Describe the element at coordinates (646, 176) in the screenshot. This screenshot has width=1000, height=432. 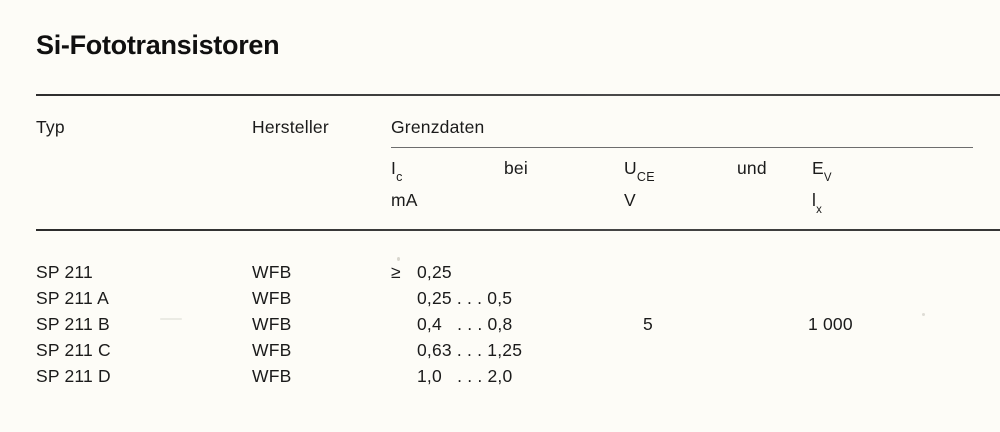
I see `uce-subscript: CE` at that location.